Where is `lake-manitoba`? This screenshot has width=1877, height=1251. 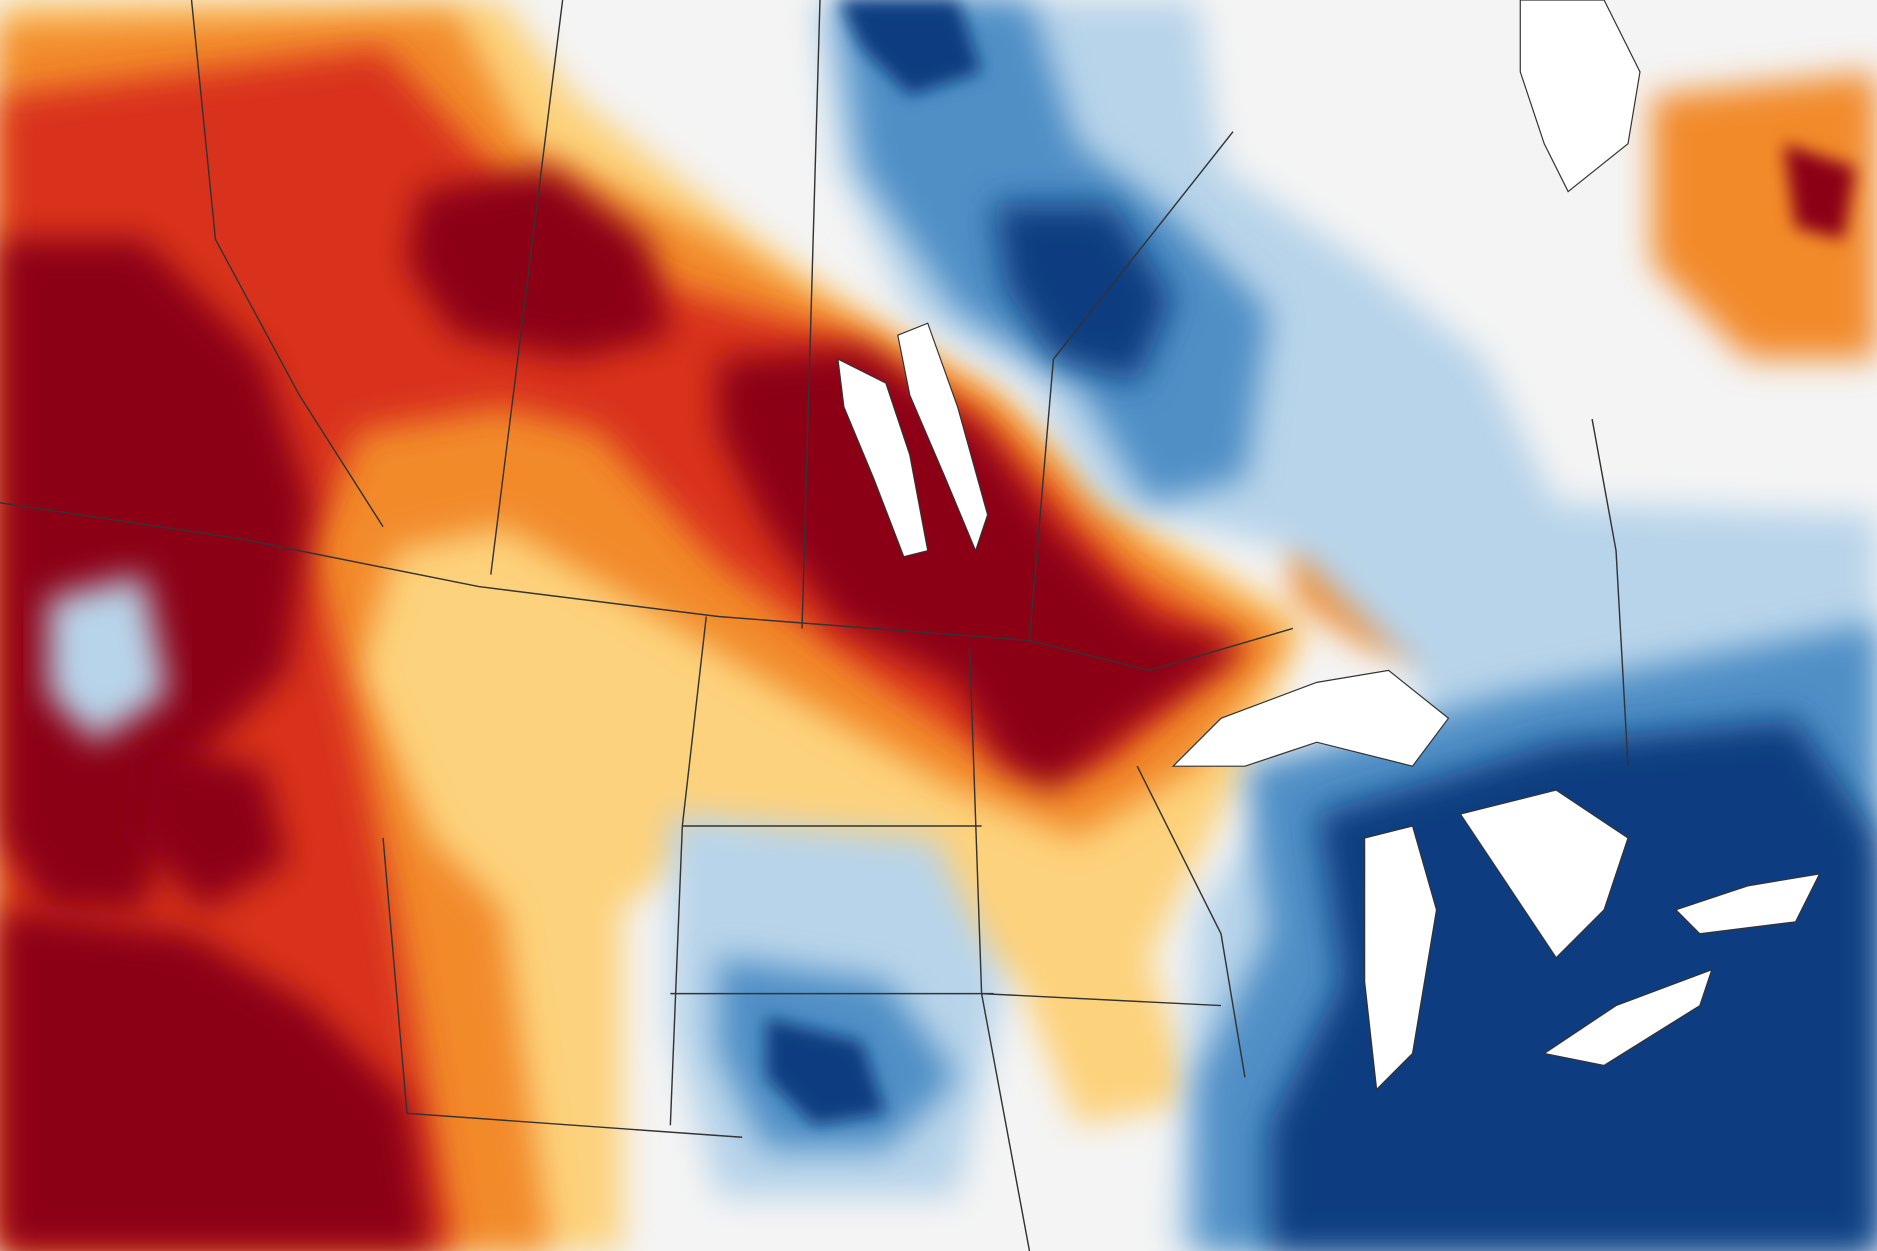
lake-manitoba is located at coordinates (883, 458).